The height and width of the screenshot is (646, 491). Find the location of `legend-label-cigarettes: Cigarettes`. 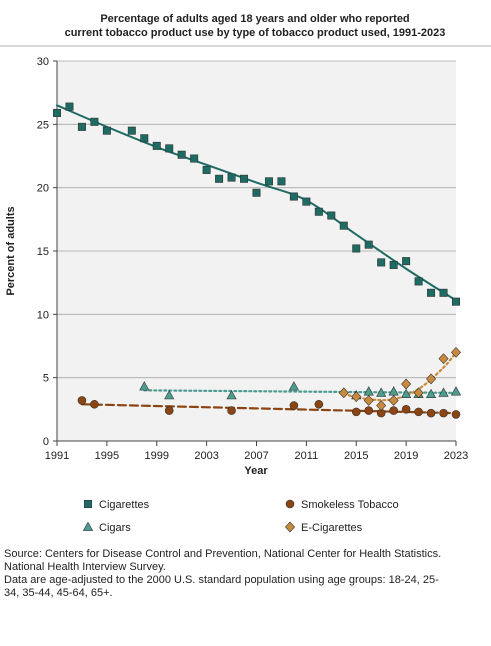

legend-label-cigarettes: Cigarettes is located at coordinates (124, 505).